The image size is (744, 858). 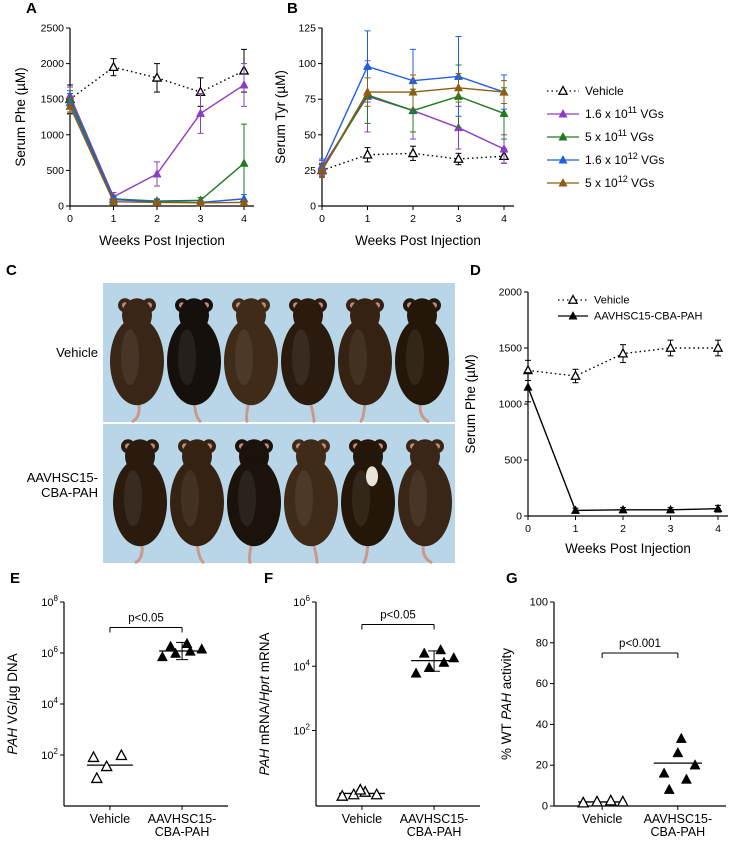 I want to click on svg-text: 50, so click(x=310, y=135).